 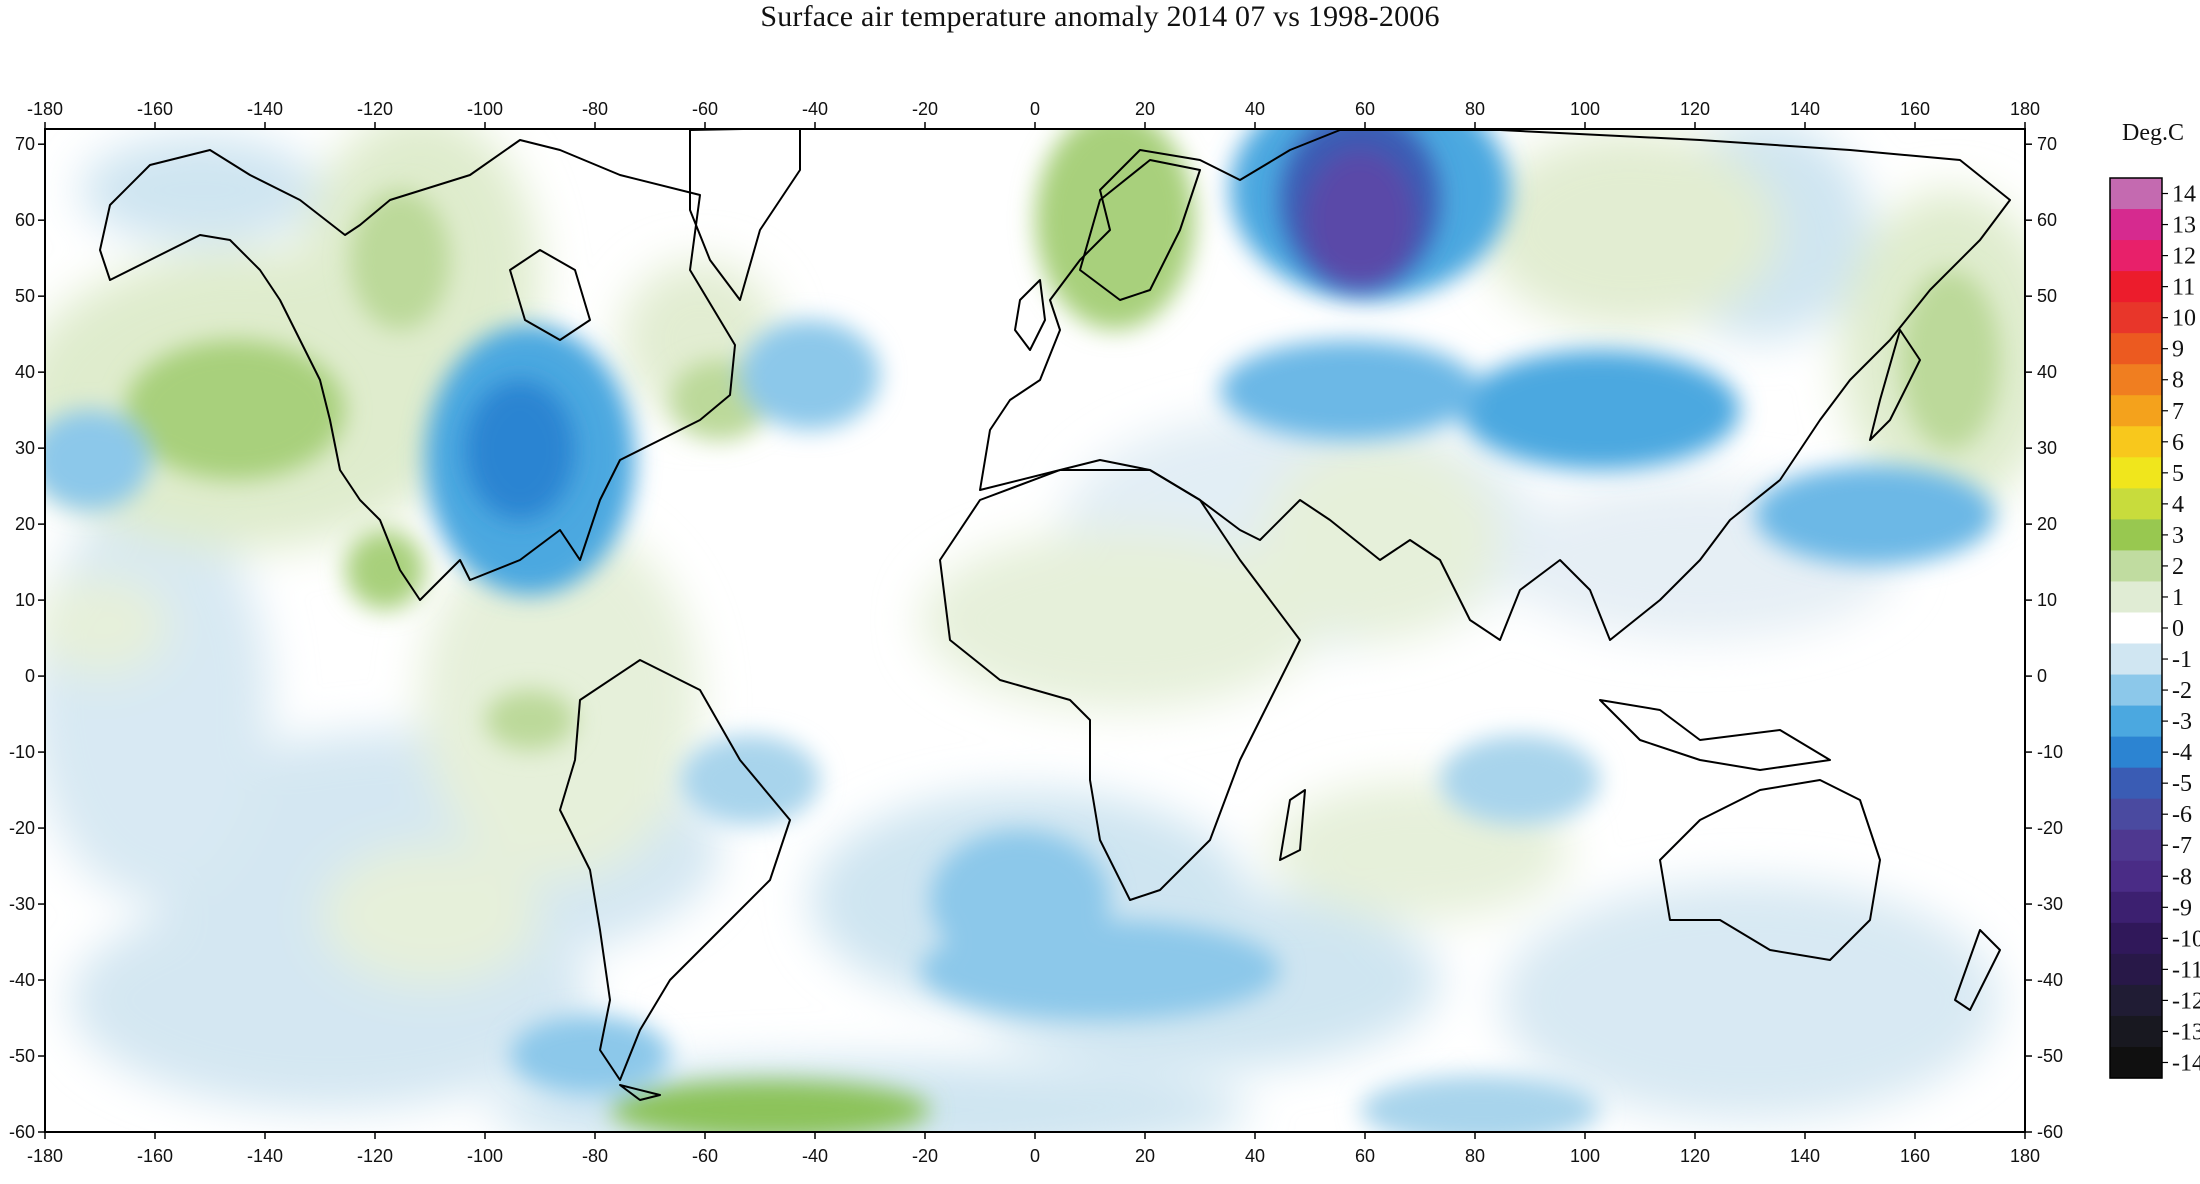 I want to click on lon-label-bottom: 40, so click(x=1255, y=1156).